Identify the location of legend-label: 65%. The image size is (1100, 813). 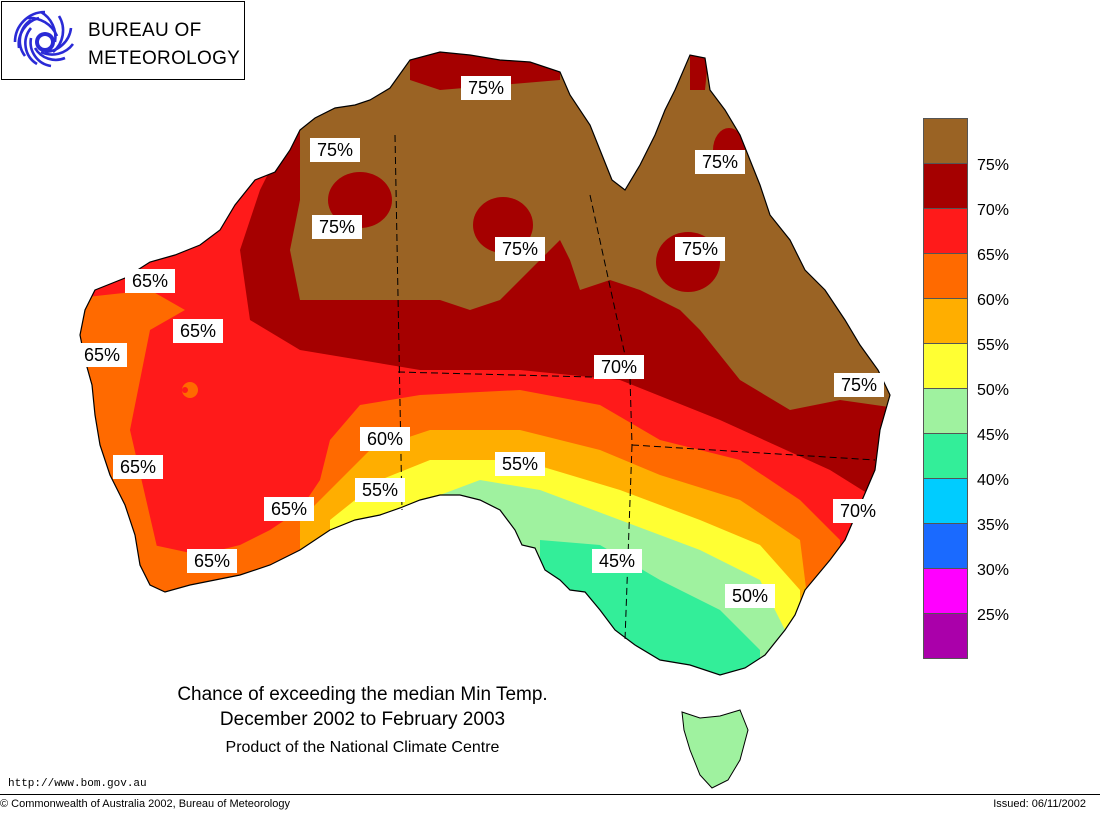
(993, 255).